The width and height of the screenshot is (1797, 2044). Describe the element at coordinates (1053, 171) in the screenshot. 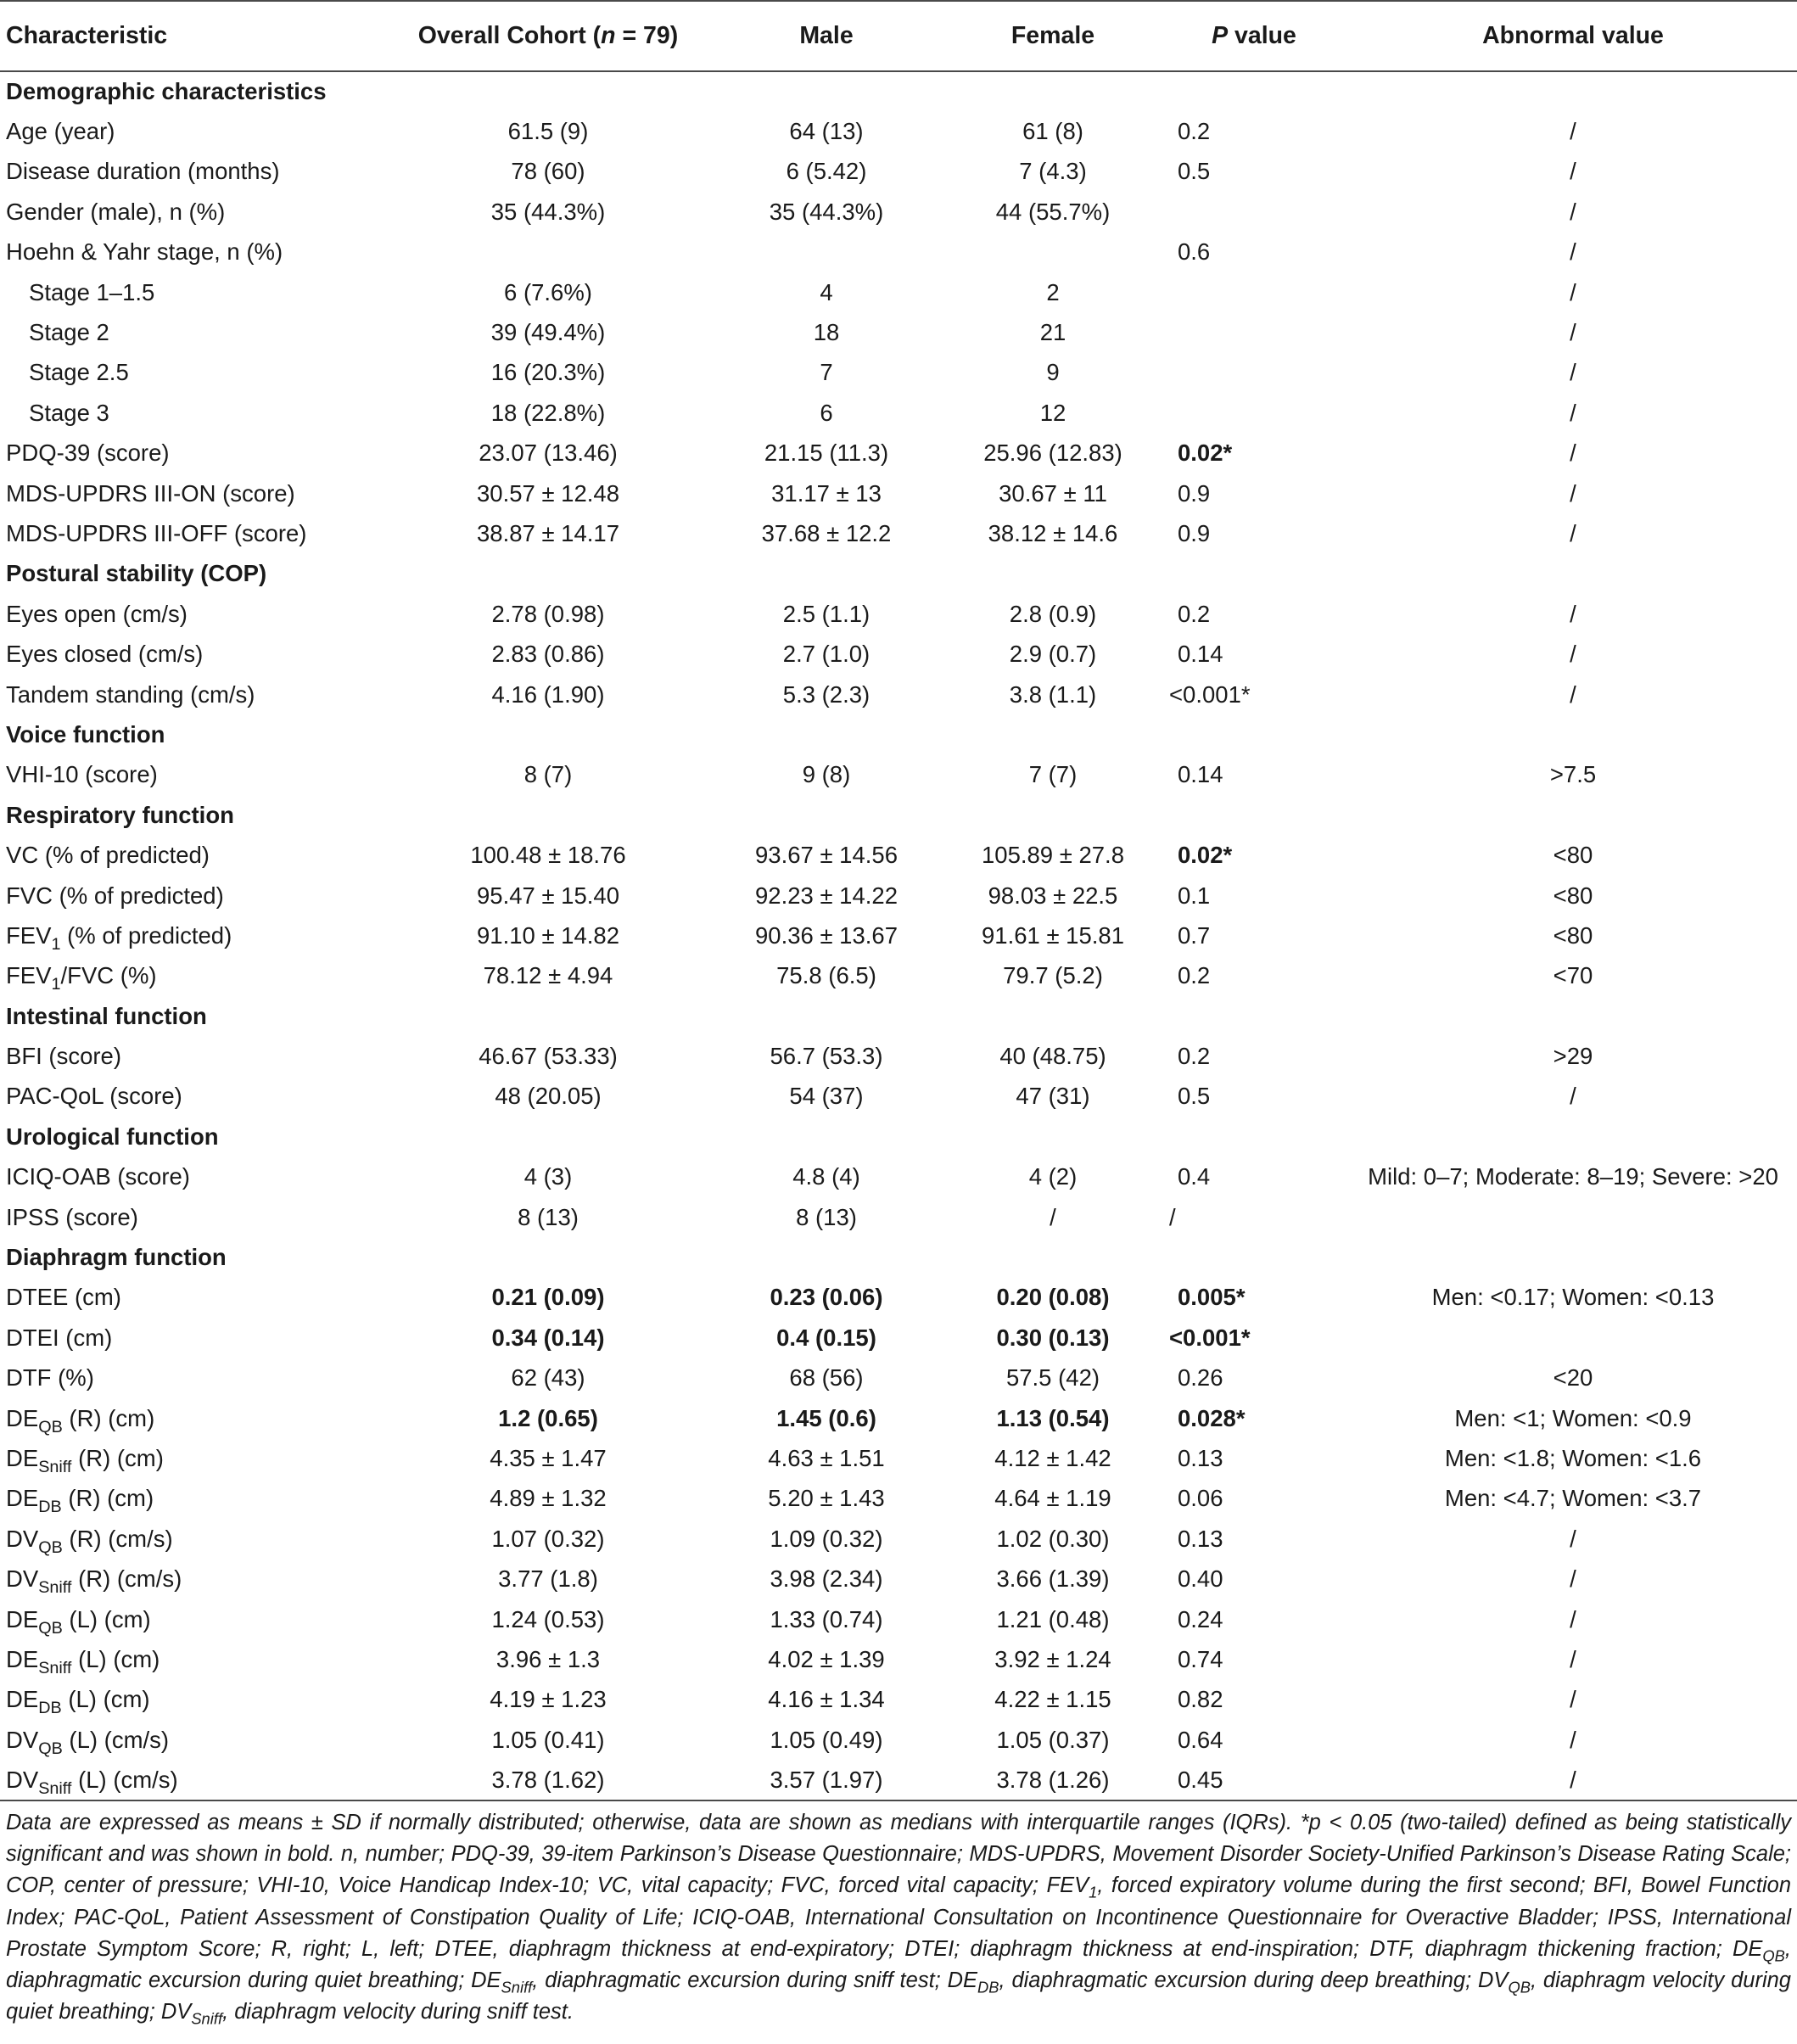

I see `cell-female: 7 (4.3)` at that location.